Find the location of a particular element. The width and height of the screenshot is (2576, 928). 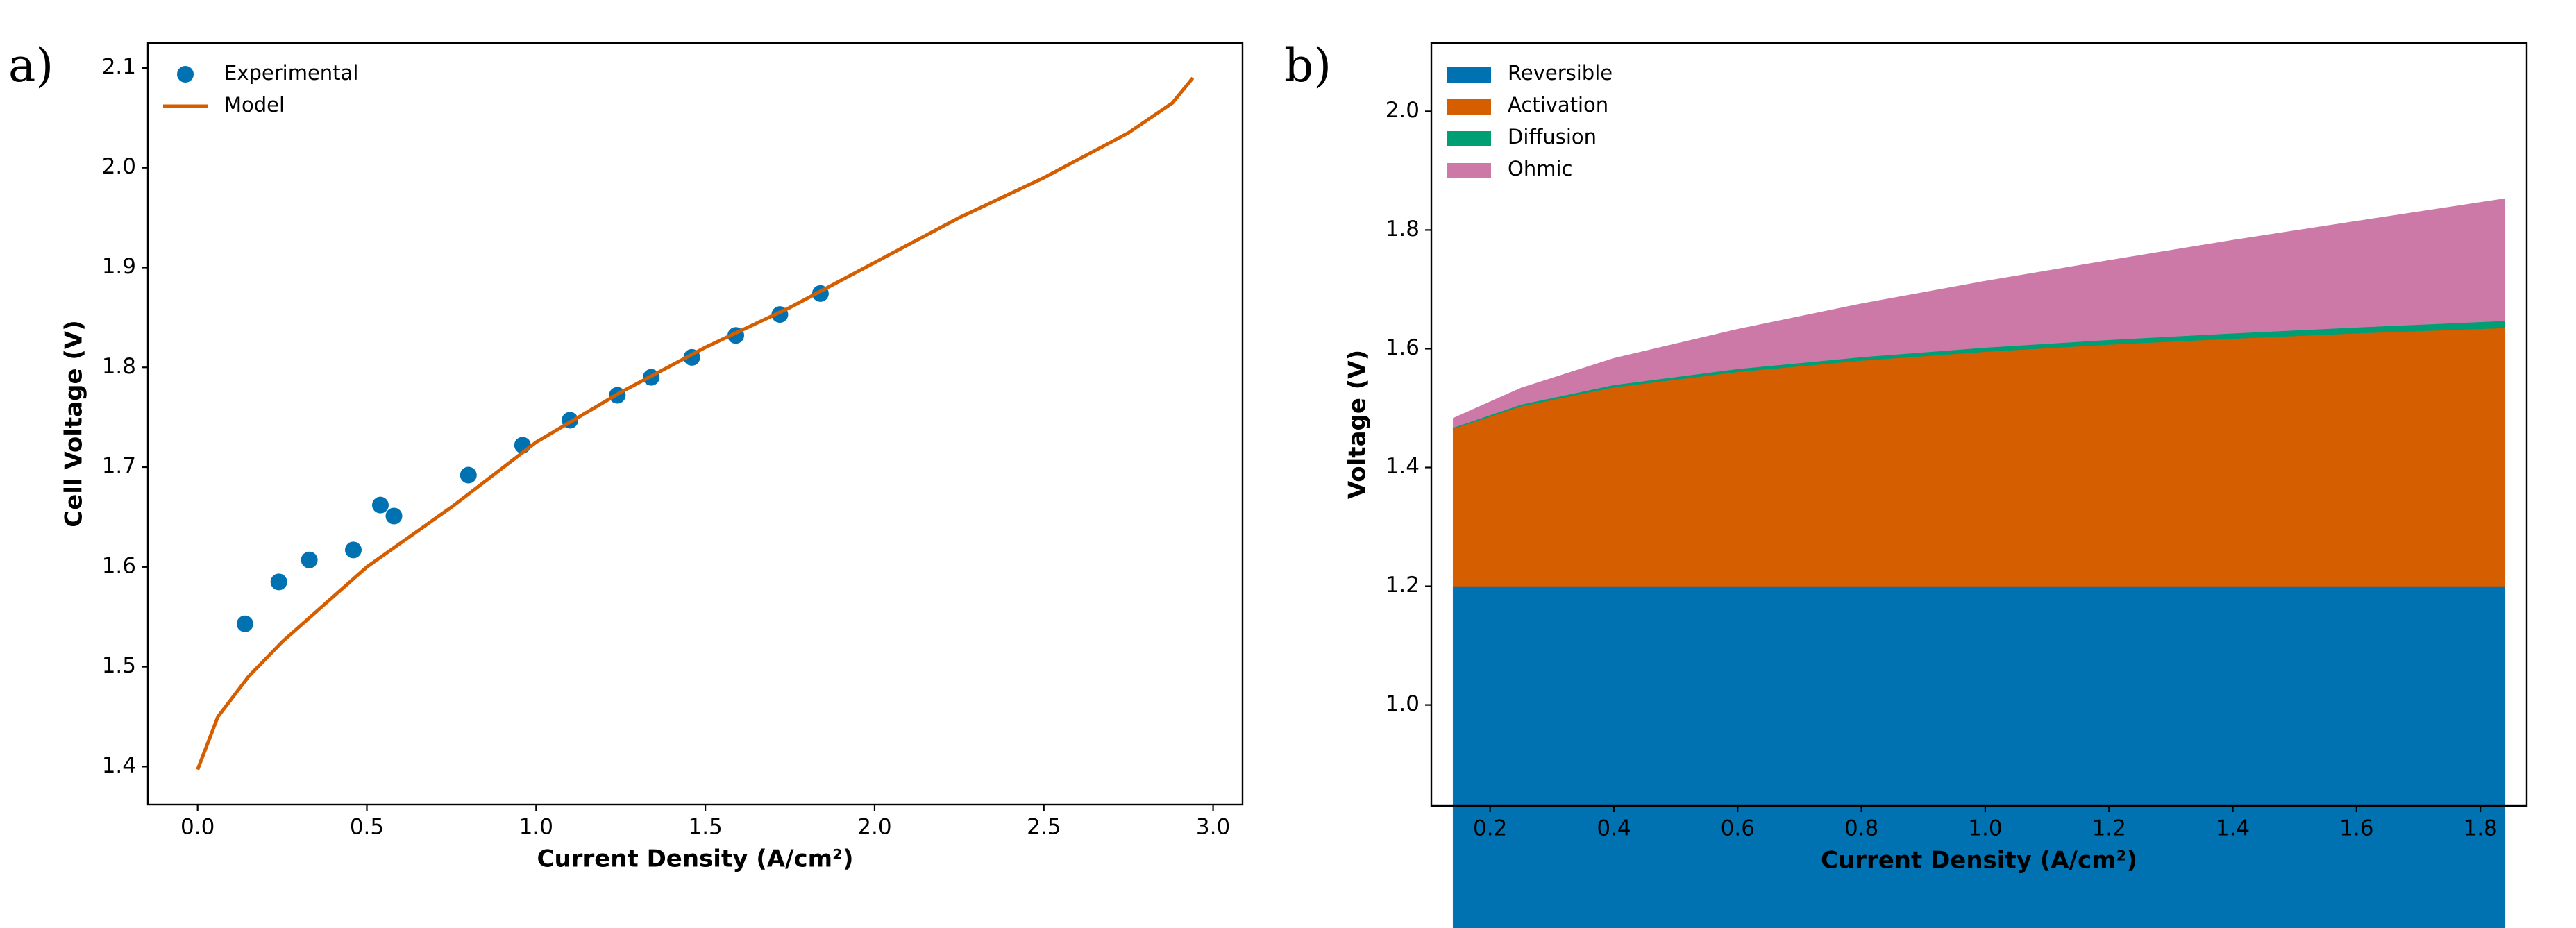

x-tick-label: 1.4 is located at coordinates (2233, 828).